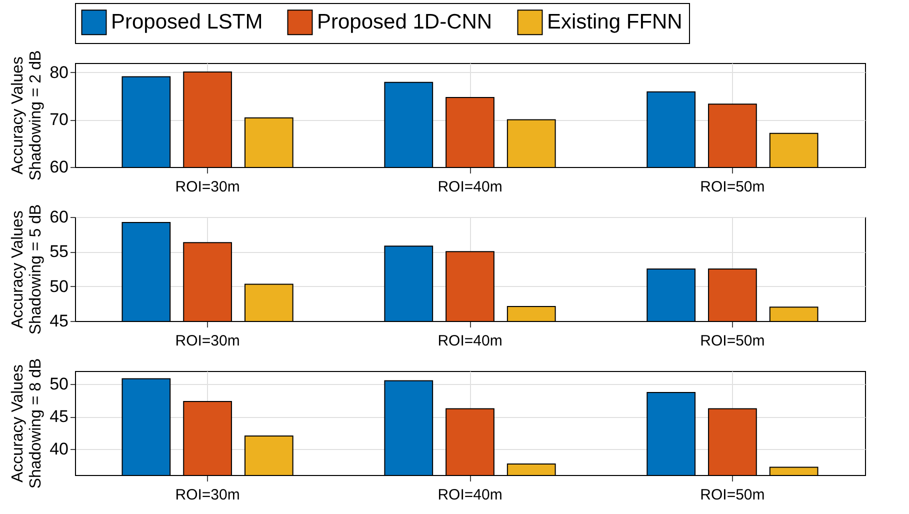 The height and width of the screenshot is (514, 909). I want to click on y-tick-label: 40, so click(59, 449).